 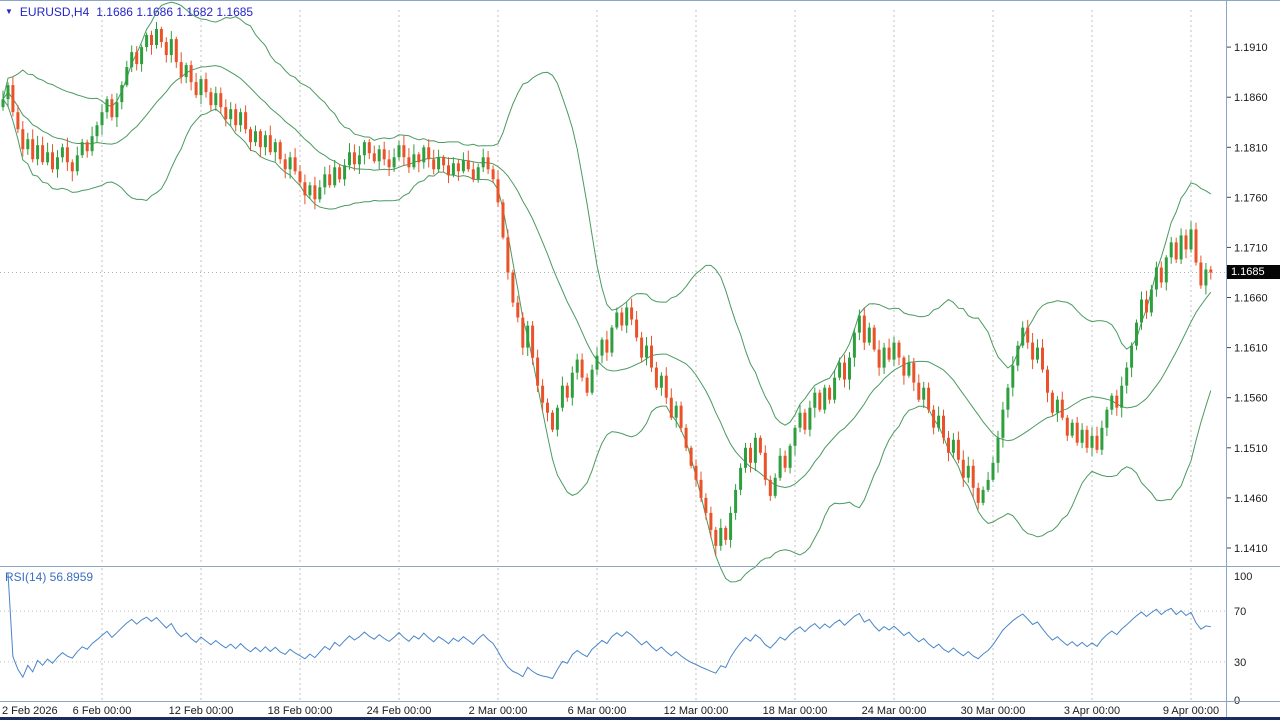 What do you see at coordinates (1251, 198) in the screenshot?
I see `price-axis-label: 1.1760` at bounding box center [1251, 198].